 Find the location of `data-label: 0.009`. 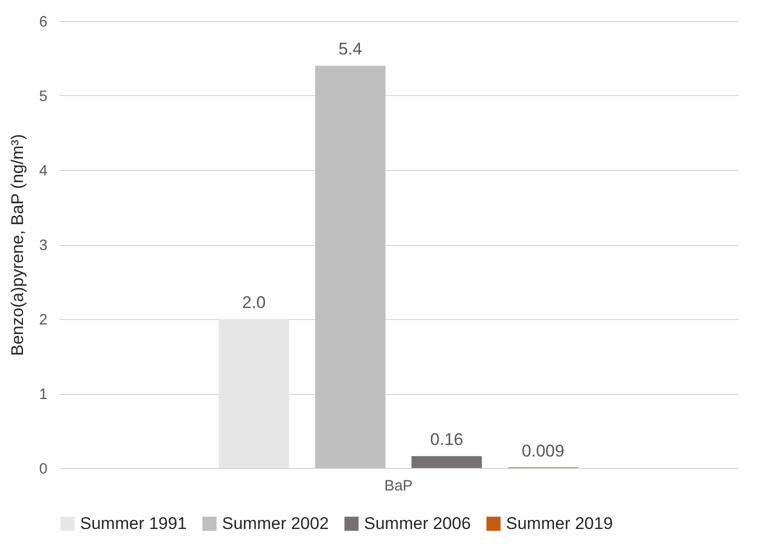

data-label: 0.009 is located at coordinates (543, 450).